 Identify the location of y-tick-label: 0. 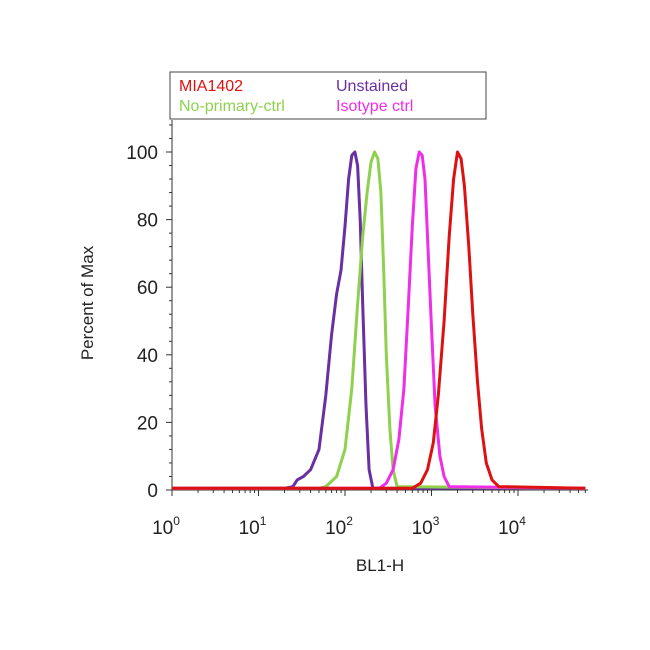
(152, 491).